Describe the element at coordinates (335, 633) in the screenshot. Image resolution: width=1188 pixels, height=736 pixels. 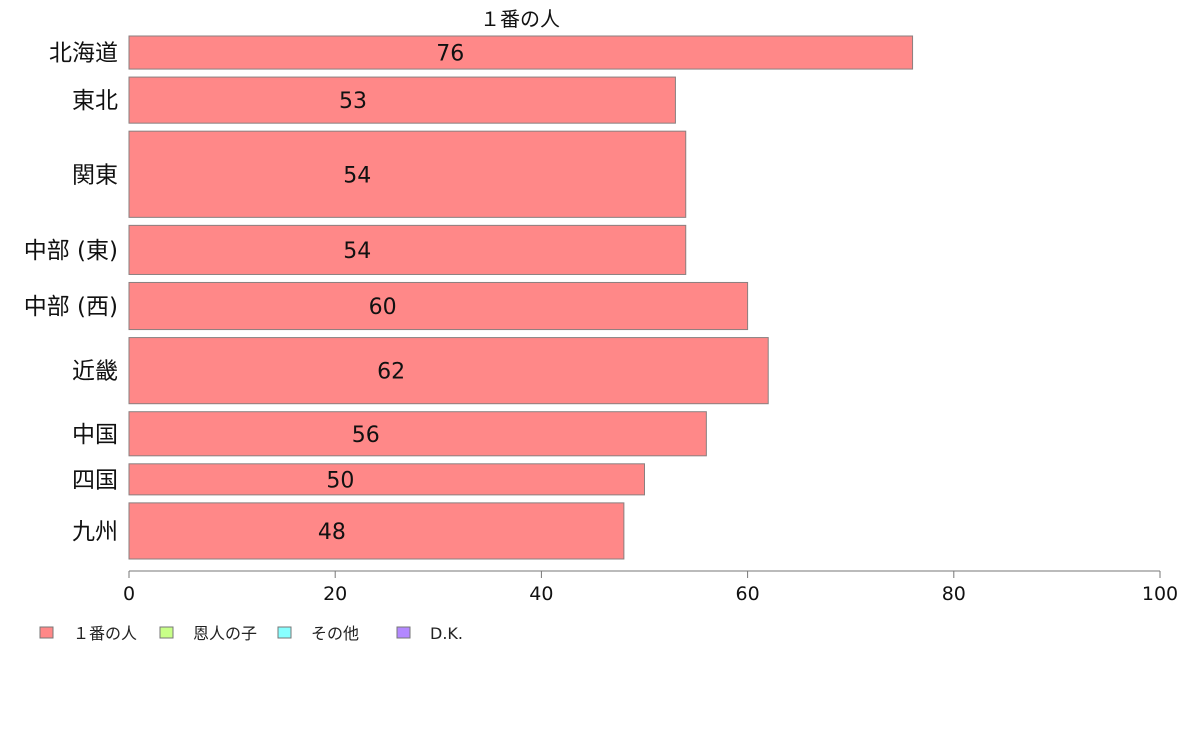
I see `legend-label: その他` at that location.